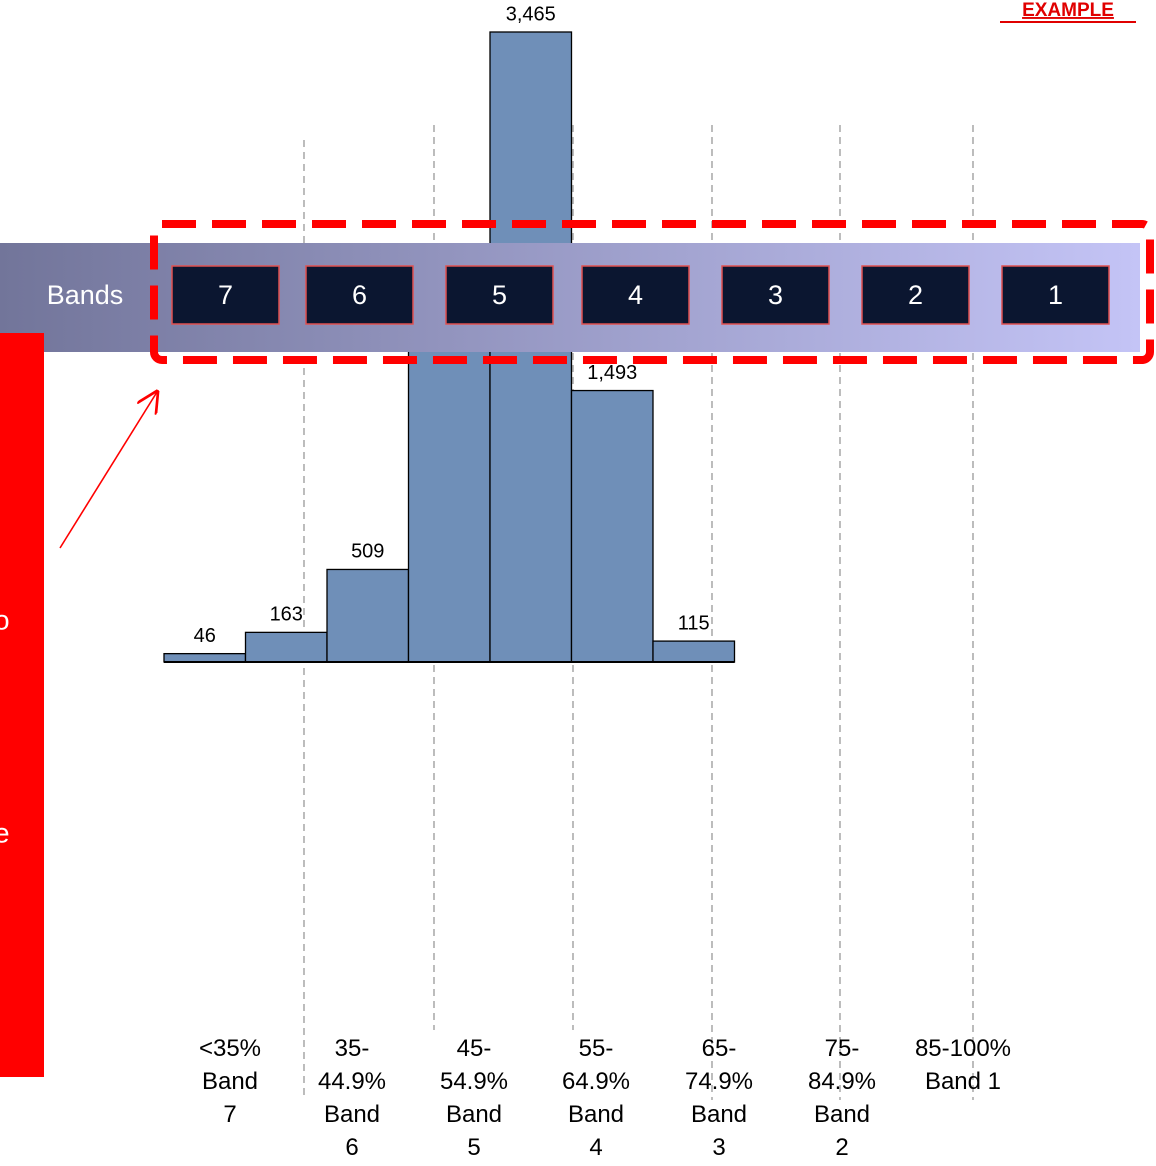 The width and height of the screenshot is (1156, 1166). Describe the element at coordinates (612, 373) in the screenshot. I see `value-label: 1,493` at that location.